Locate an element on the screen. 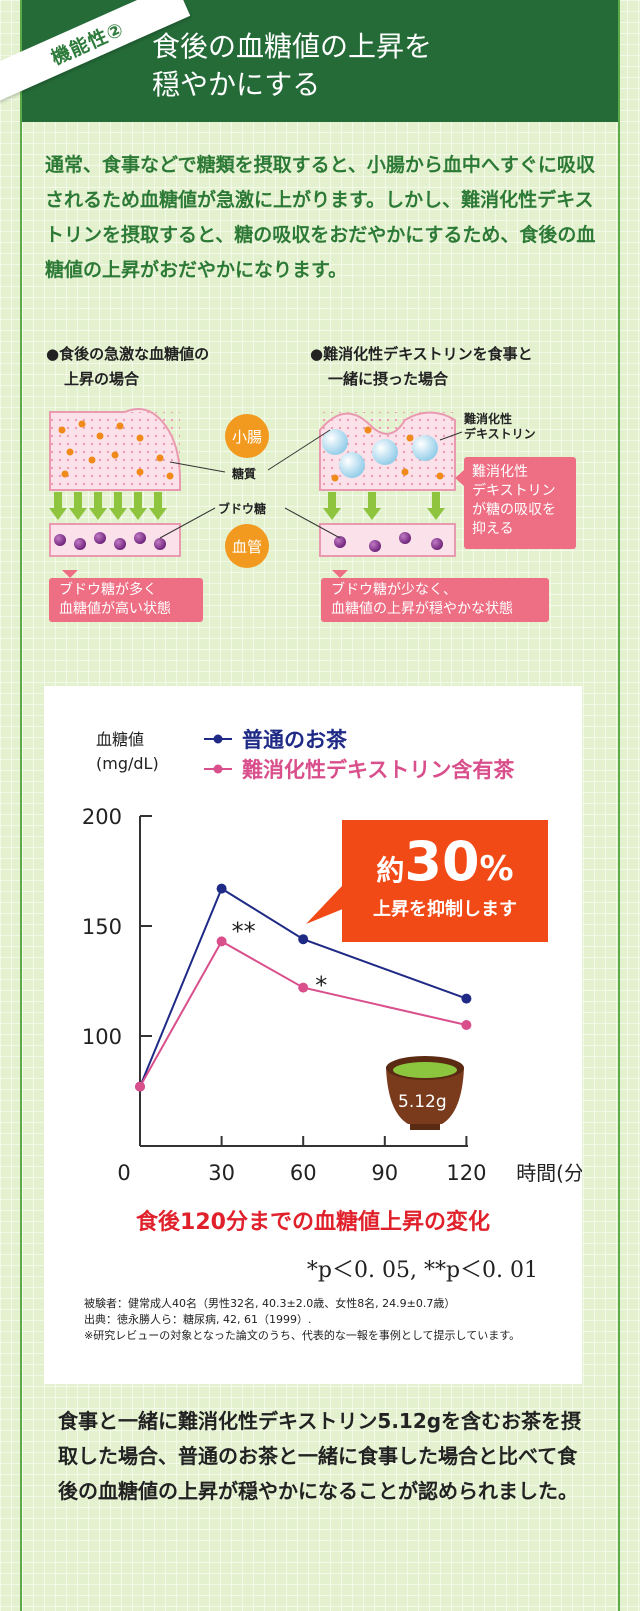 The width and height of the screenshot is (640, 1611). tea-cup-label: 5.12g is located at coordinates (422, 1102).